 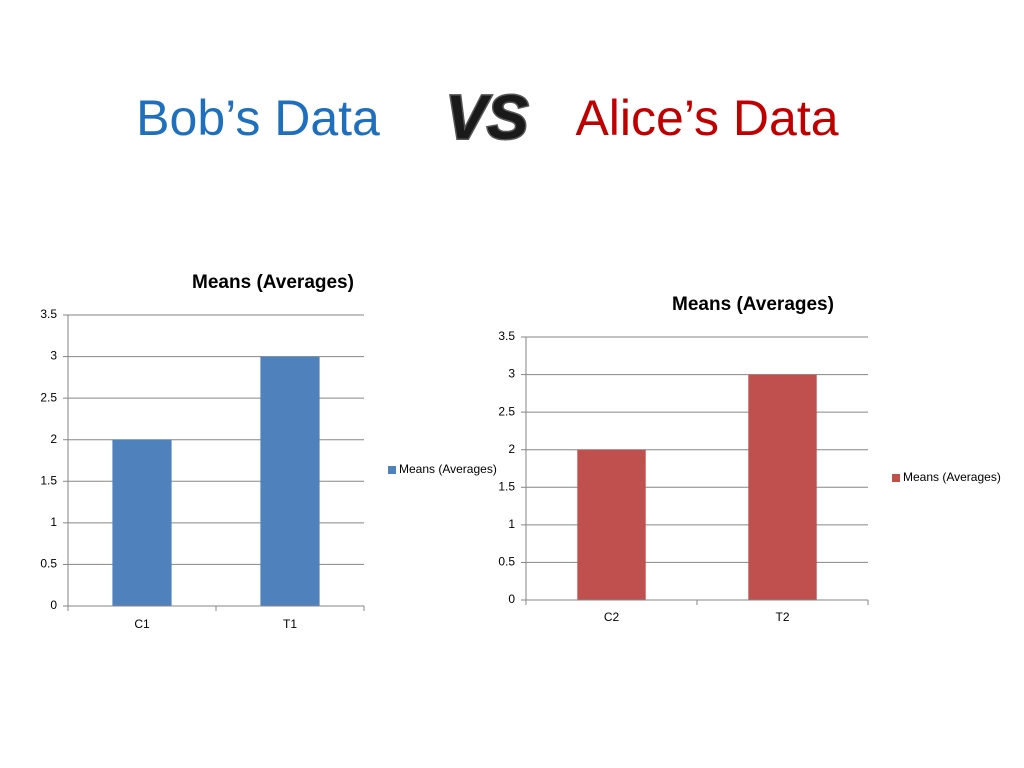 What do you see at coordinates (612, 617) in the screenshot?
I see `x-tick-label: C2` at bounding box center [612, 617].